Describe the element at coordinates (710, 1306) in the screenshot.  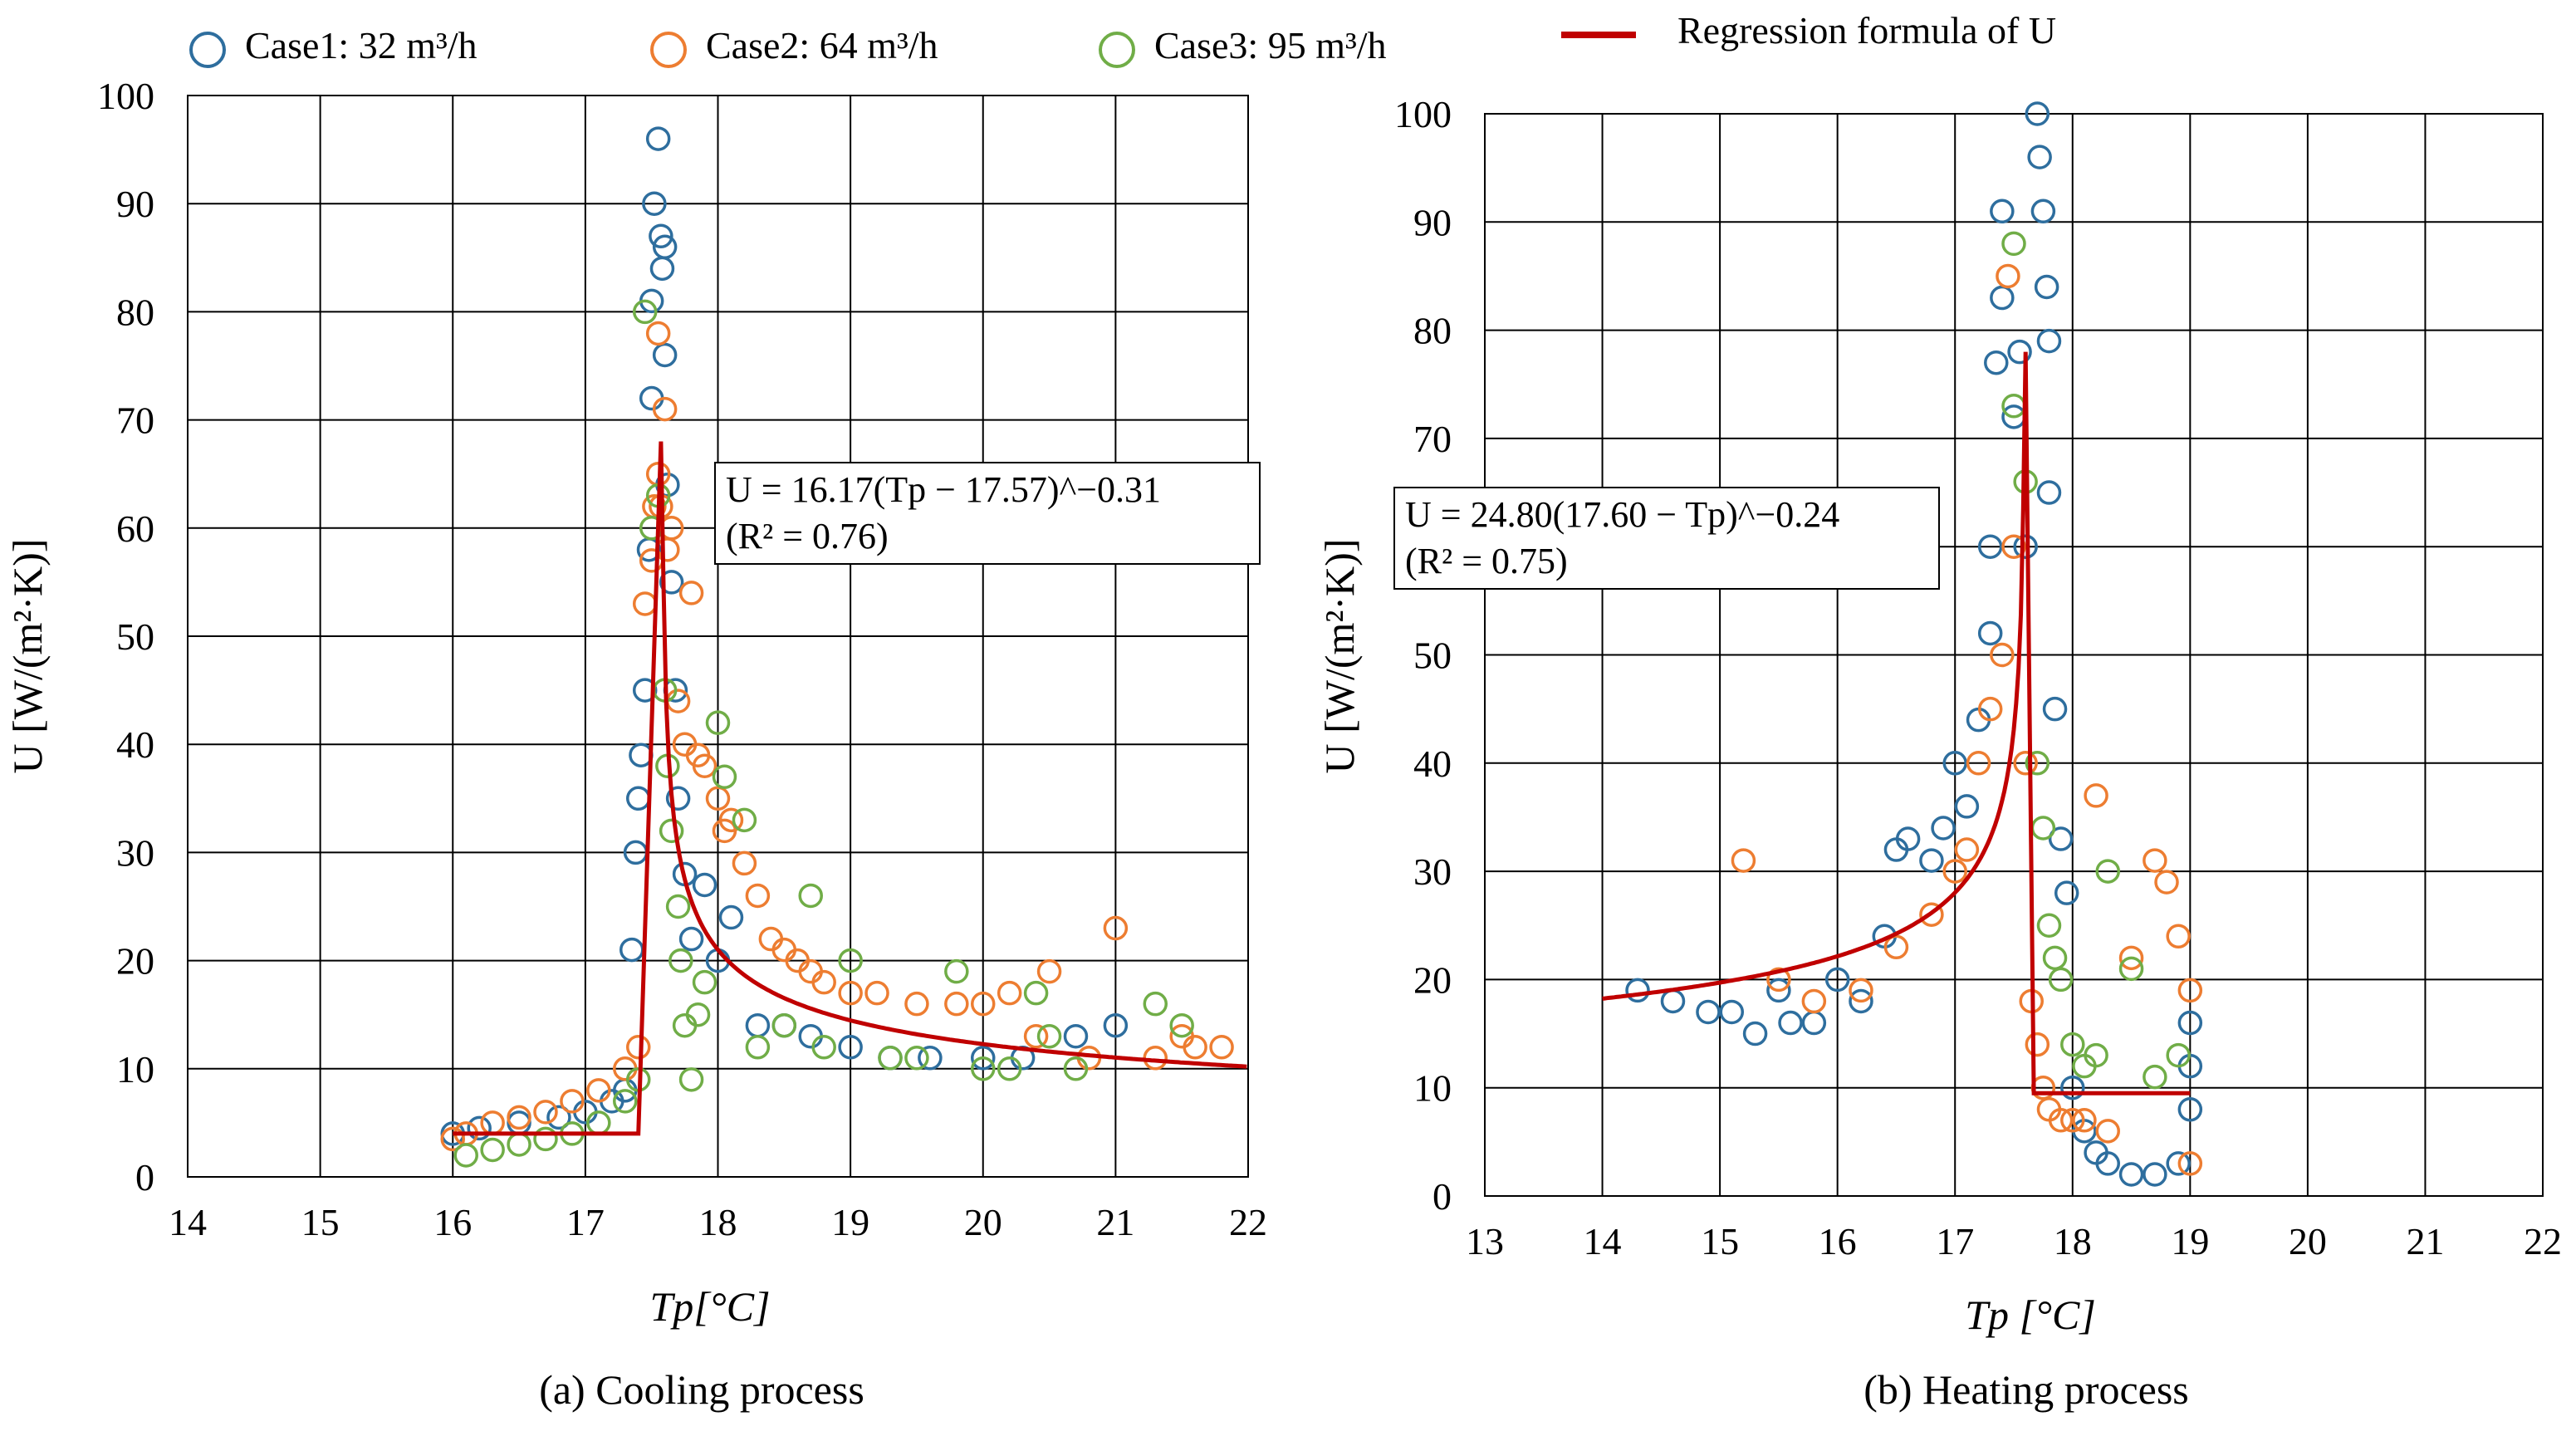
I see `cooling-xlabel: Tp[°C]` at that location.